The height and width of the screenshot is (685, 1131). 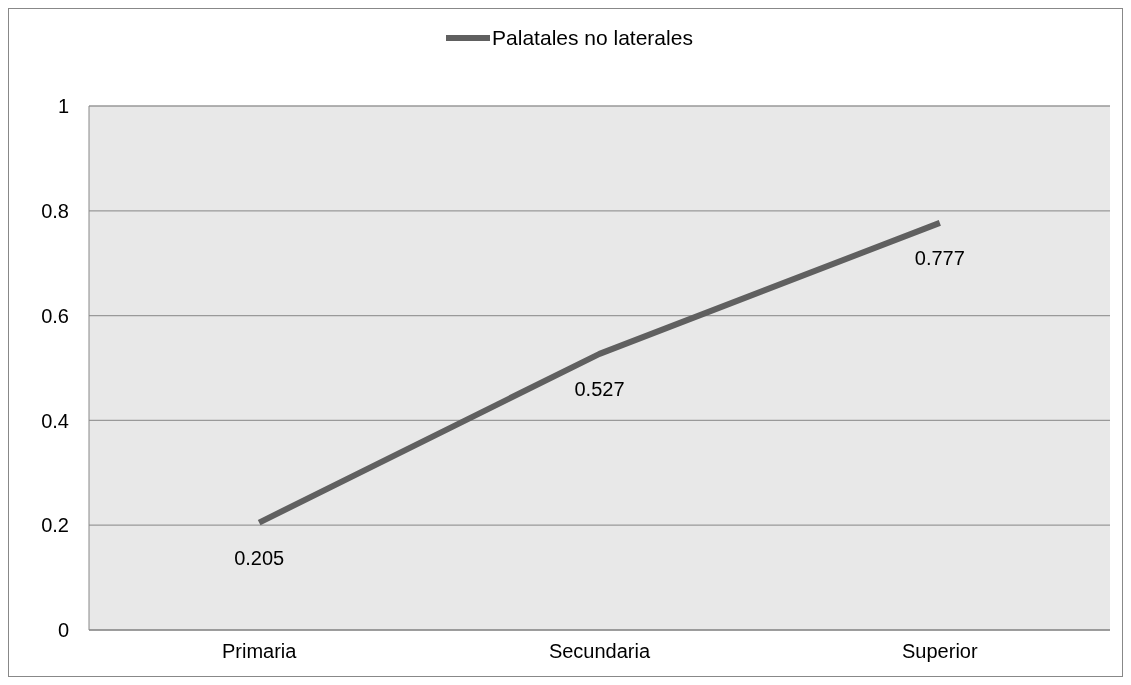 What do you see at coordinates (55, 315) in the screenshot?
I see `y-tick-label: 0.6` at bounding box center [55, 315].